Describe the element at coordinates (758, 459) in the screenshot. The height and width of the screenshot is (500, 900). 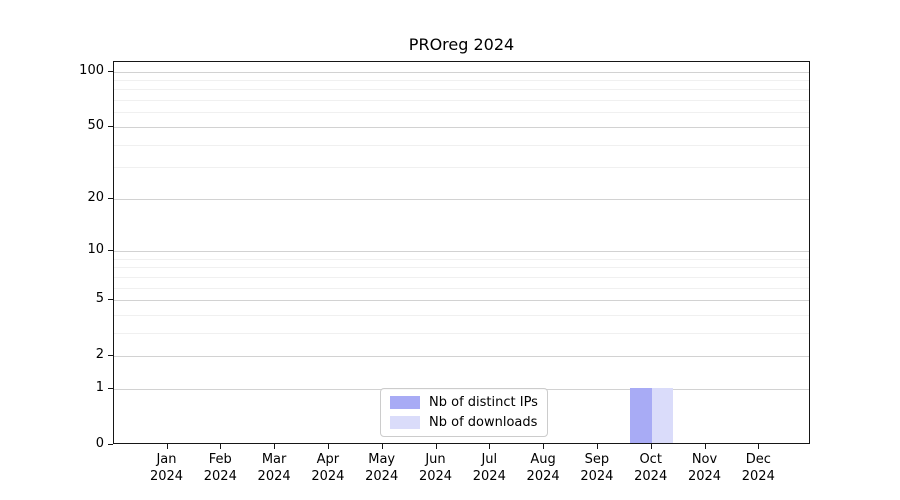
I see `x-tick-month: Dec` at that location.